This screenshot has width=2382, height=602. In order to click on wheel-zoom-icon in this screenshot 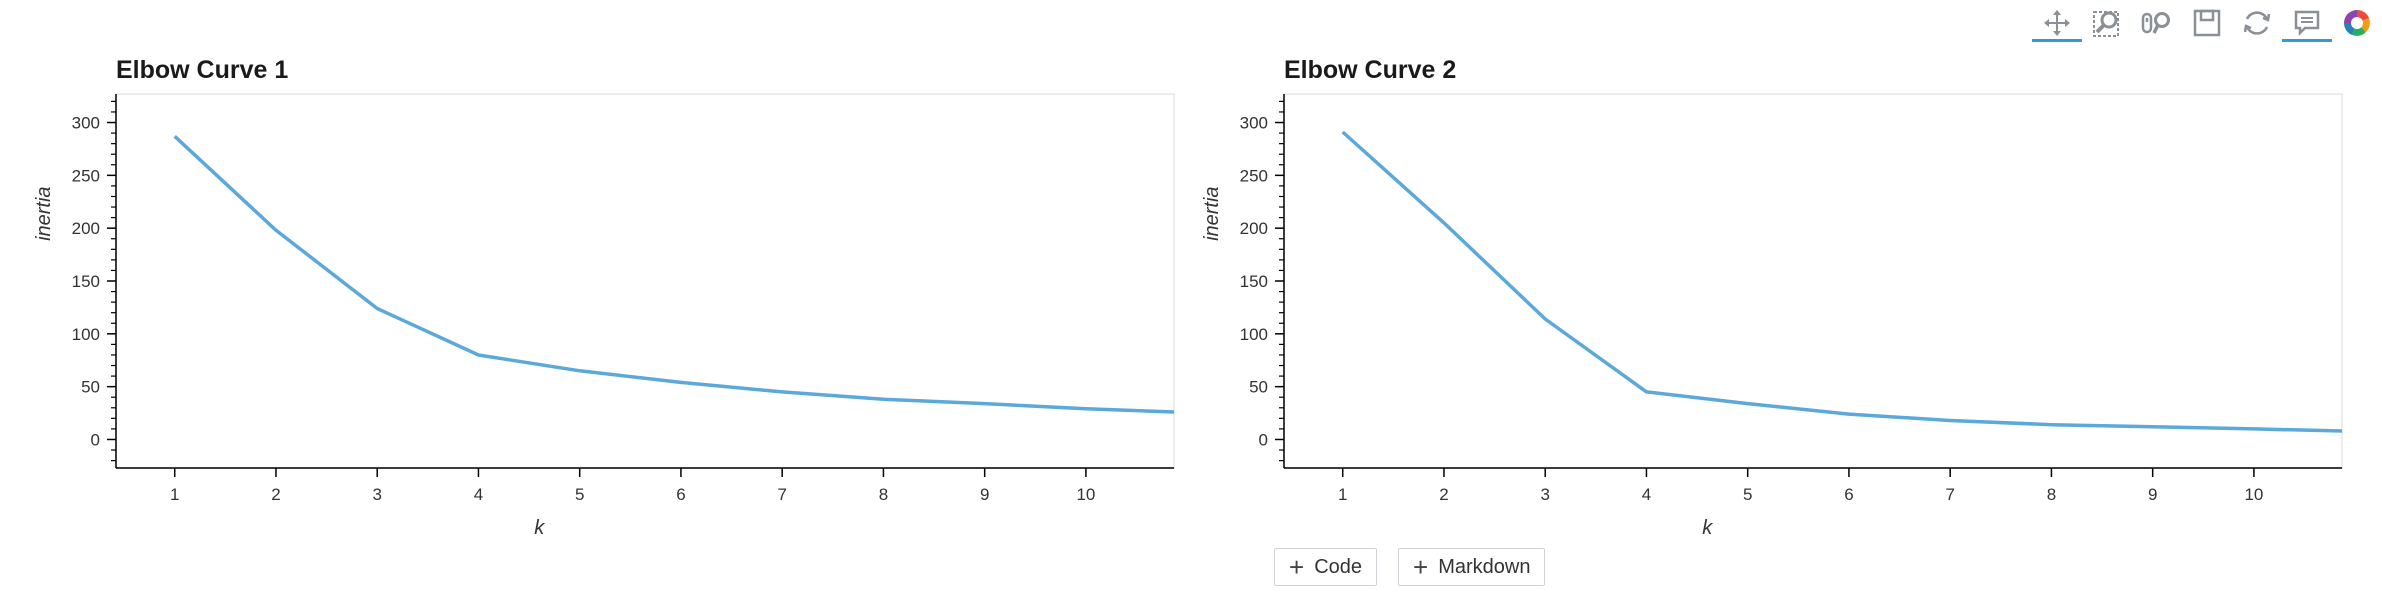, I will do `click(2155, 23)`.